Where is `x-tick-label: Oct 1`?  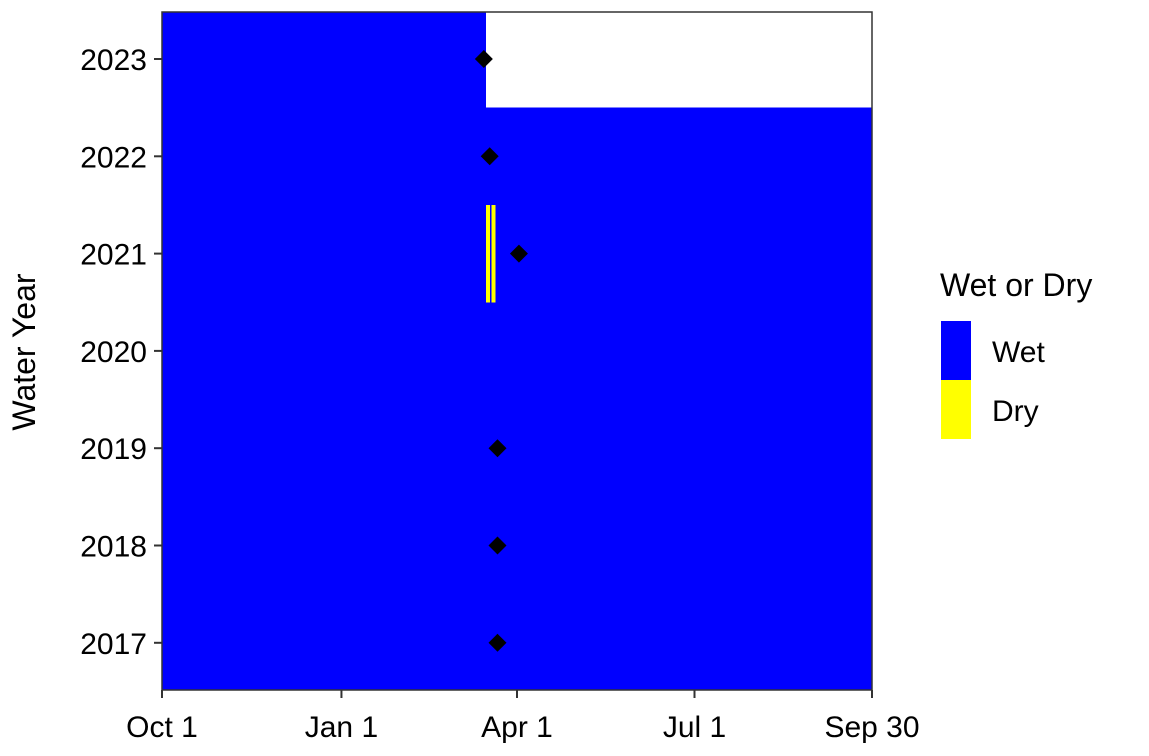
x-tick-label: Oct 1 is located at coordinates (162, 727).